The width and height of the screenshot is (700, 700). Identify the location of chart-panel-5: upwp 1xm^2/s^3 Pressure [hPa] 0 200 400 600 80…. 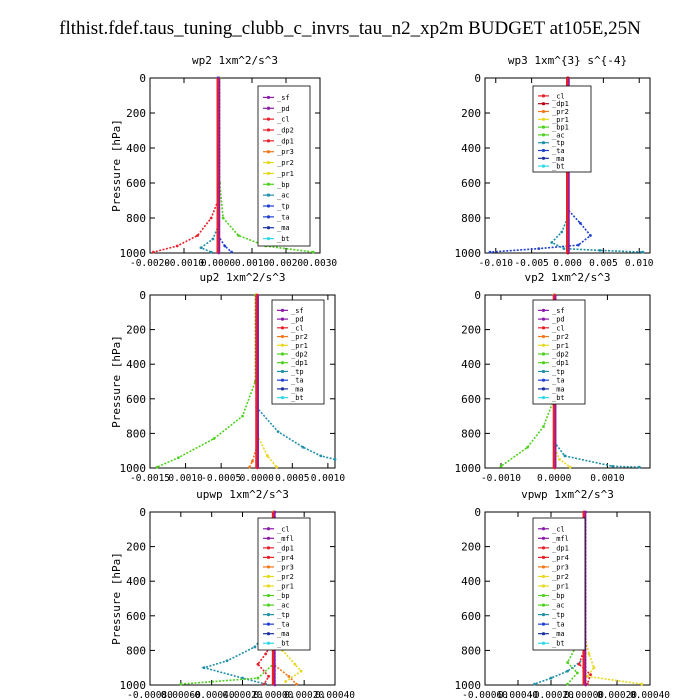
(232, 594).